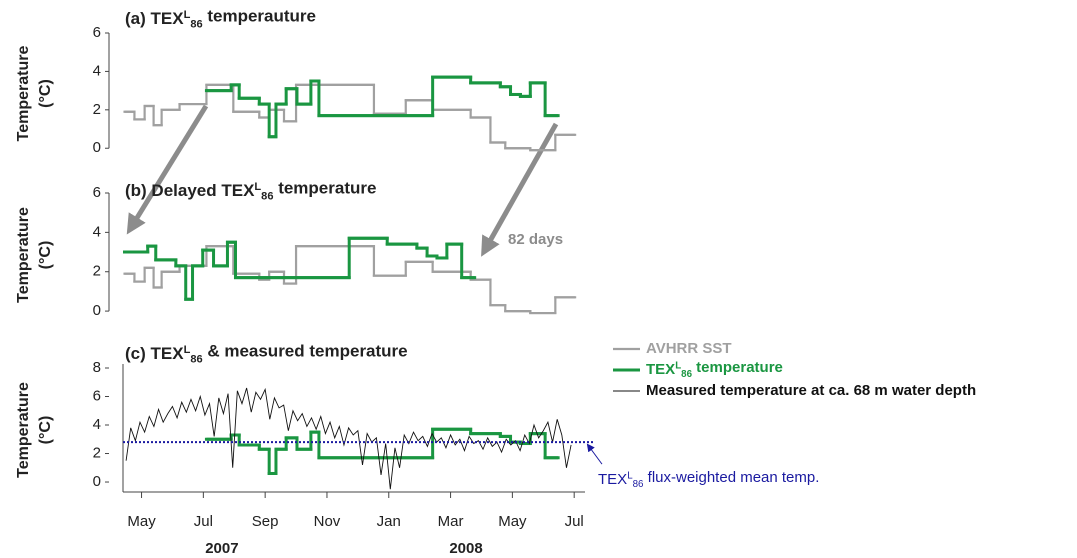 The height and width of the screenshot is (558, 1077). What do you see at coordinates (731, 477) in the screenshot?
I see `text-part: flux-weighted mean temp.` at bounding box center [731, 477].